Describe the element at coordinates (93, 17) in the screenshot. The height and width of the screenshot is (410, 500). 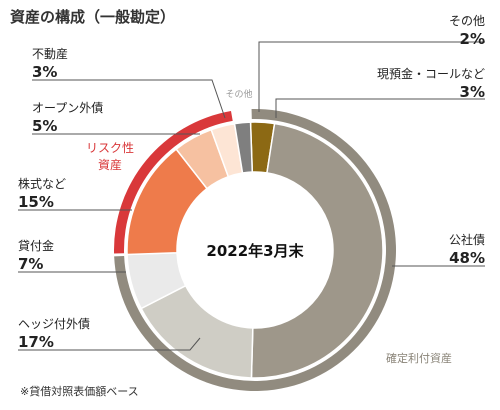
I see `chart-title: 資産の構成（一般勘定）` at that location.